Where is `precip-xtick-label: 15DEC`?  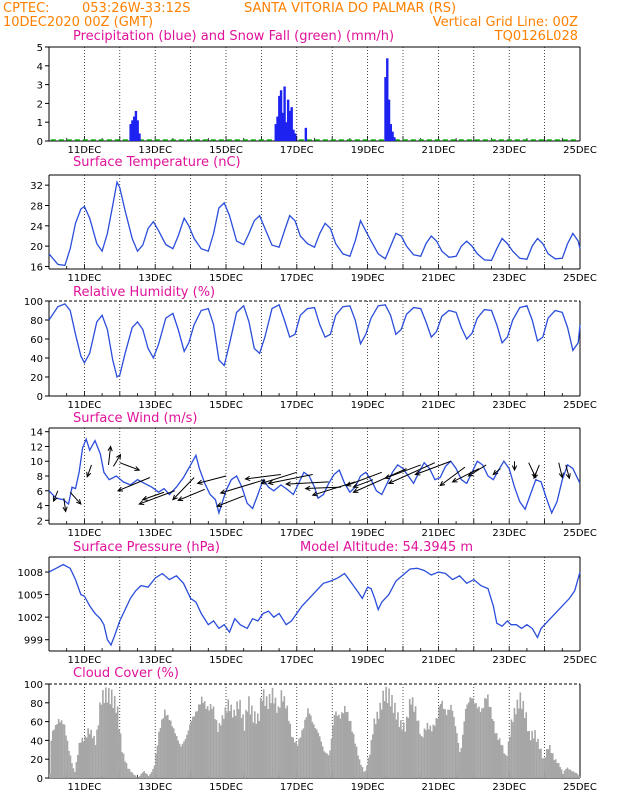 precip-xtick-label: 15DEC is located at coordinates (226, 150).